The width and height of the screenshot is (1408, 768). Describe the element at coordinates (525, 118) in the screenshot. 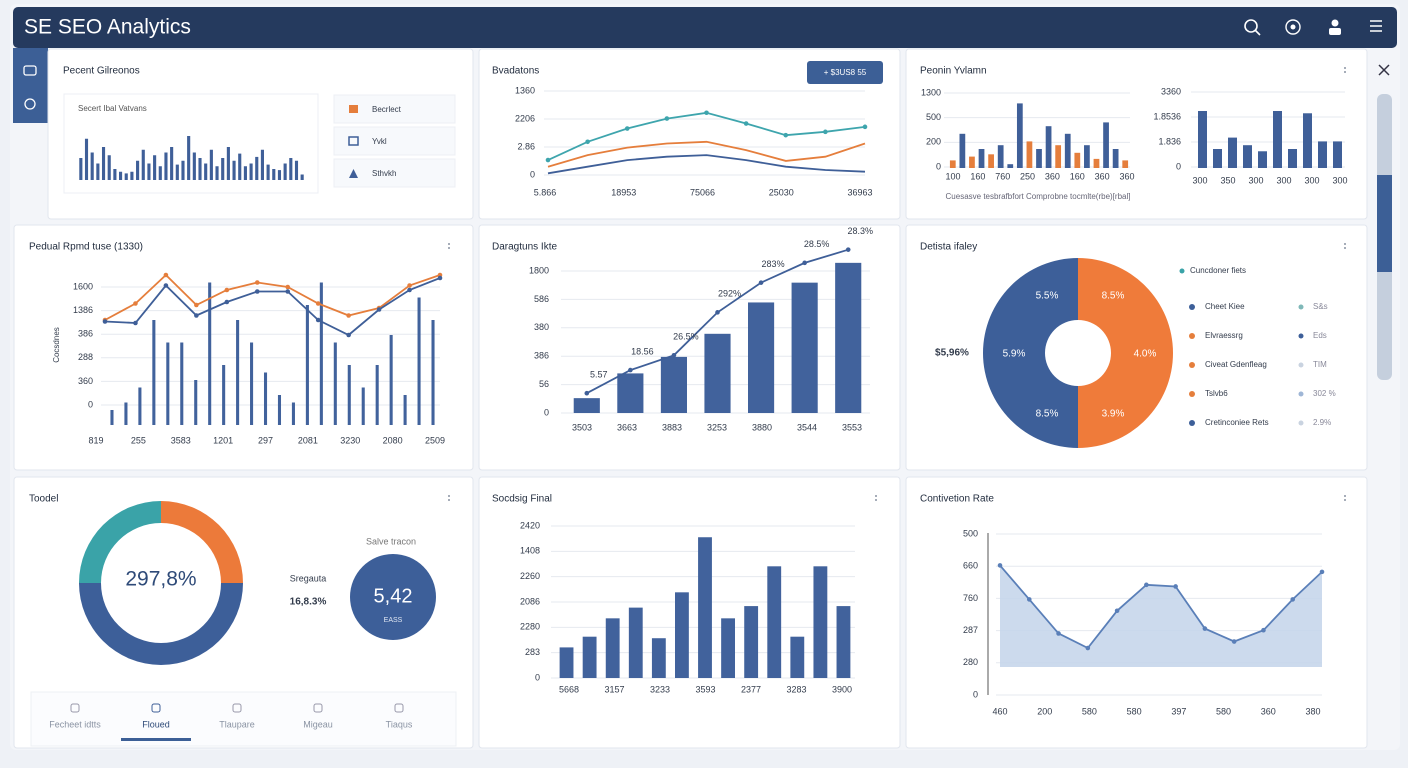

I see `y-tick-label: 2206` at that location.